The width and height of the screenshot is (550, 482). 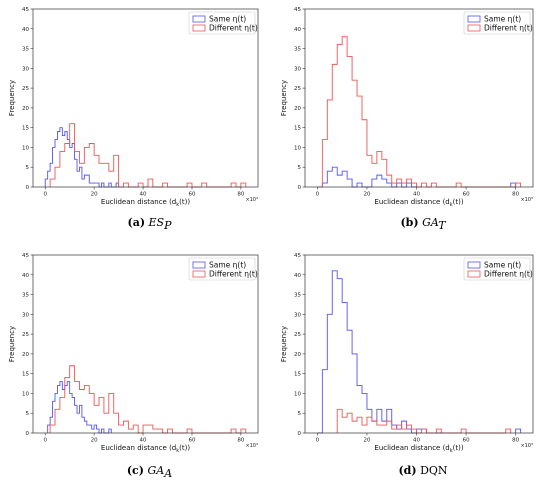 I want to click on panel-caption: (c) GAA, so click(x=149, y=472).